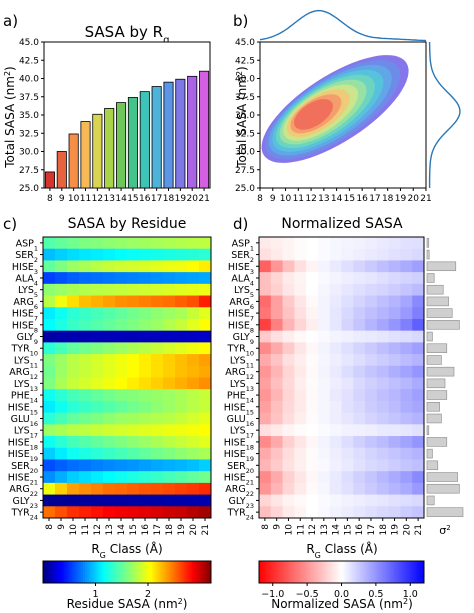 This screenshot has width=474, height=613. Describe the element at coordinates (429, 336) in the screenshot. I see `sigma2-bar` at that location.